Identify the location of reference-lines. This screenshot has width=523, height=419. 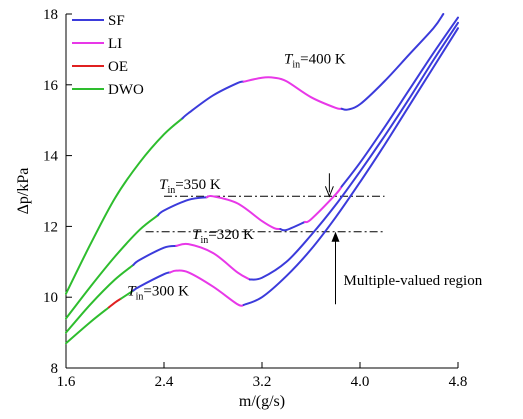
(265, 214).